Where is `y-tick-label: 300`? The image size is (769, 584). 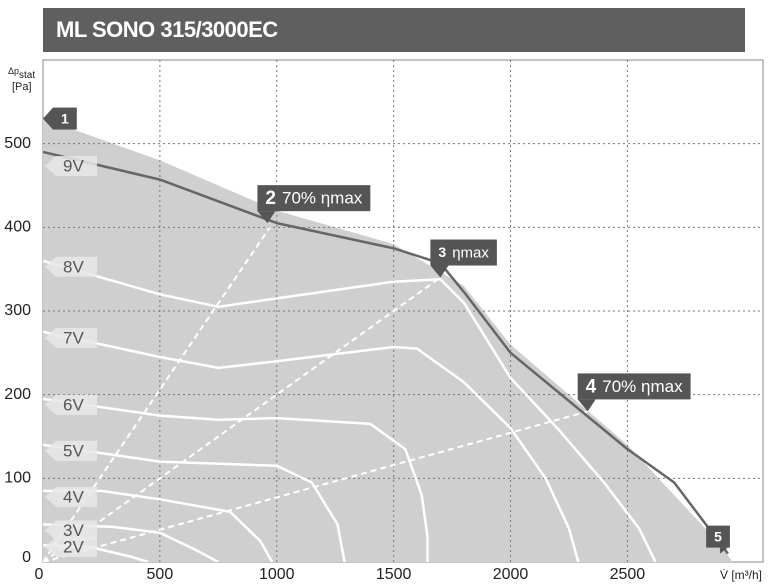
y-tick-label: 300 is located at coordinates (17, 310).